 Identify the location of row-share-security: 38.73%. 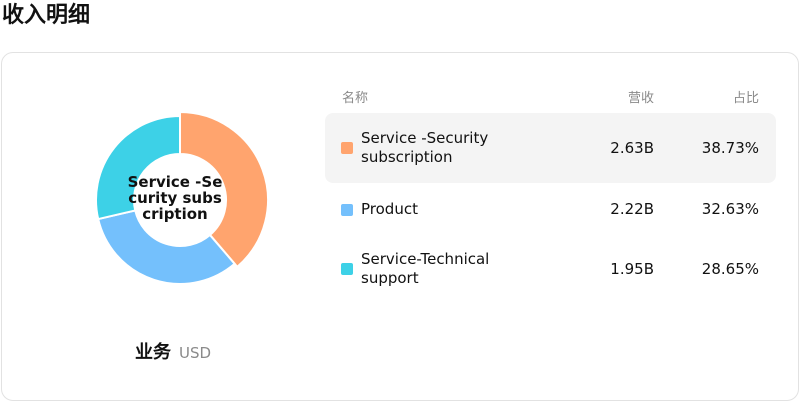
(730, 148).